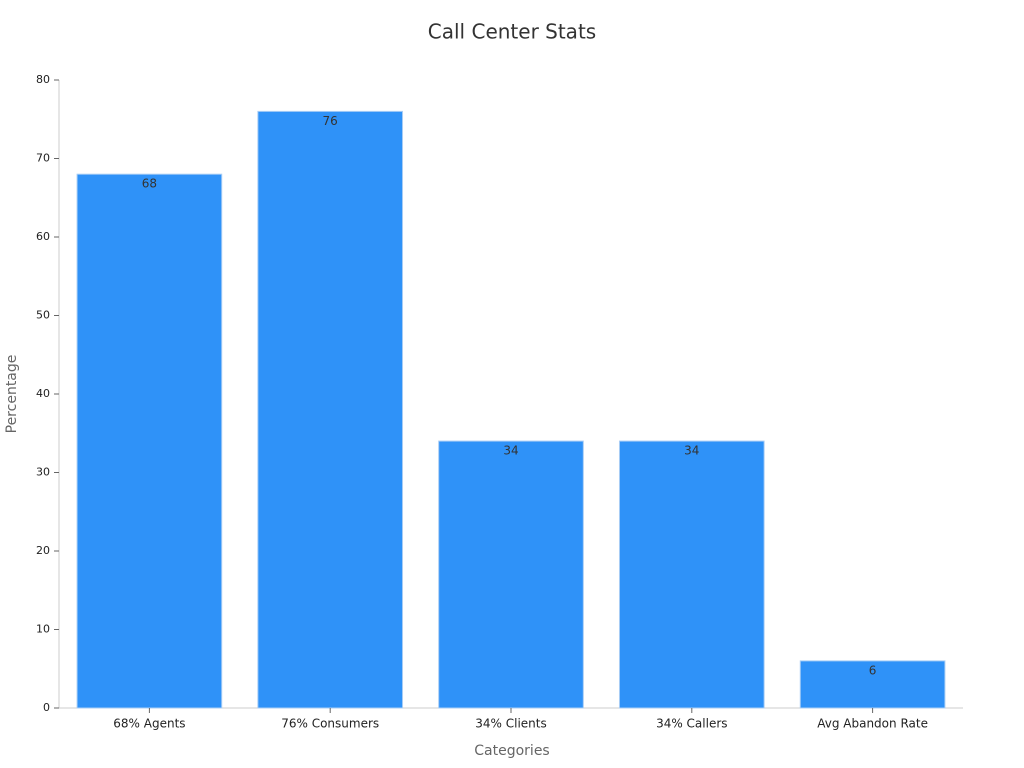 The image size is (1024, 768). What do you see at coordinates (872, 724) in the screenshot?
I see `x-tick-label: Avg Abandon Rate` at bounding box center [872, 724].